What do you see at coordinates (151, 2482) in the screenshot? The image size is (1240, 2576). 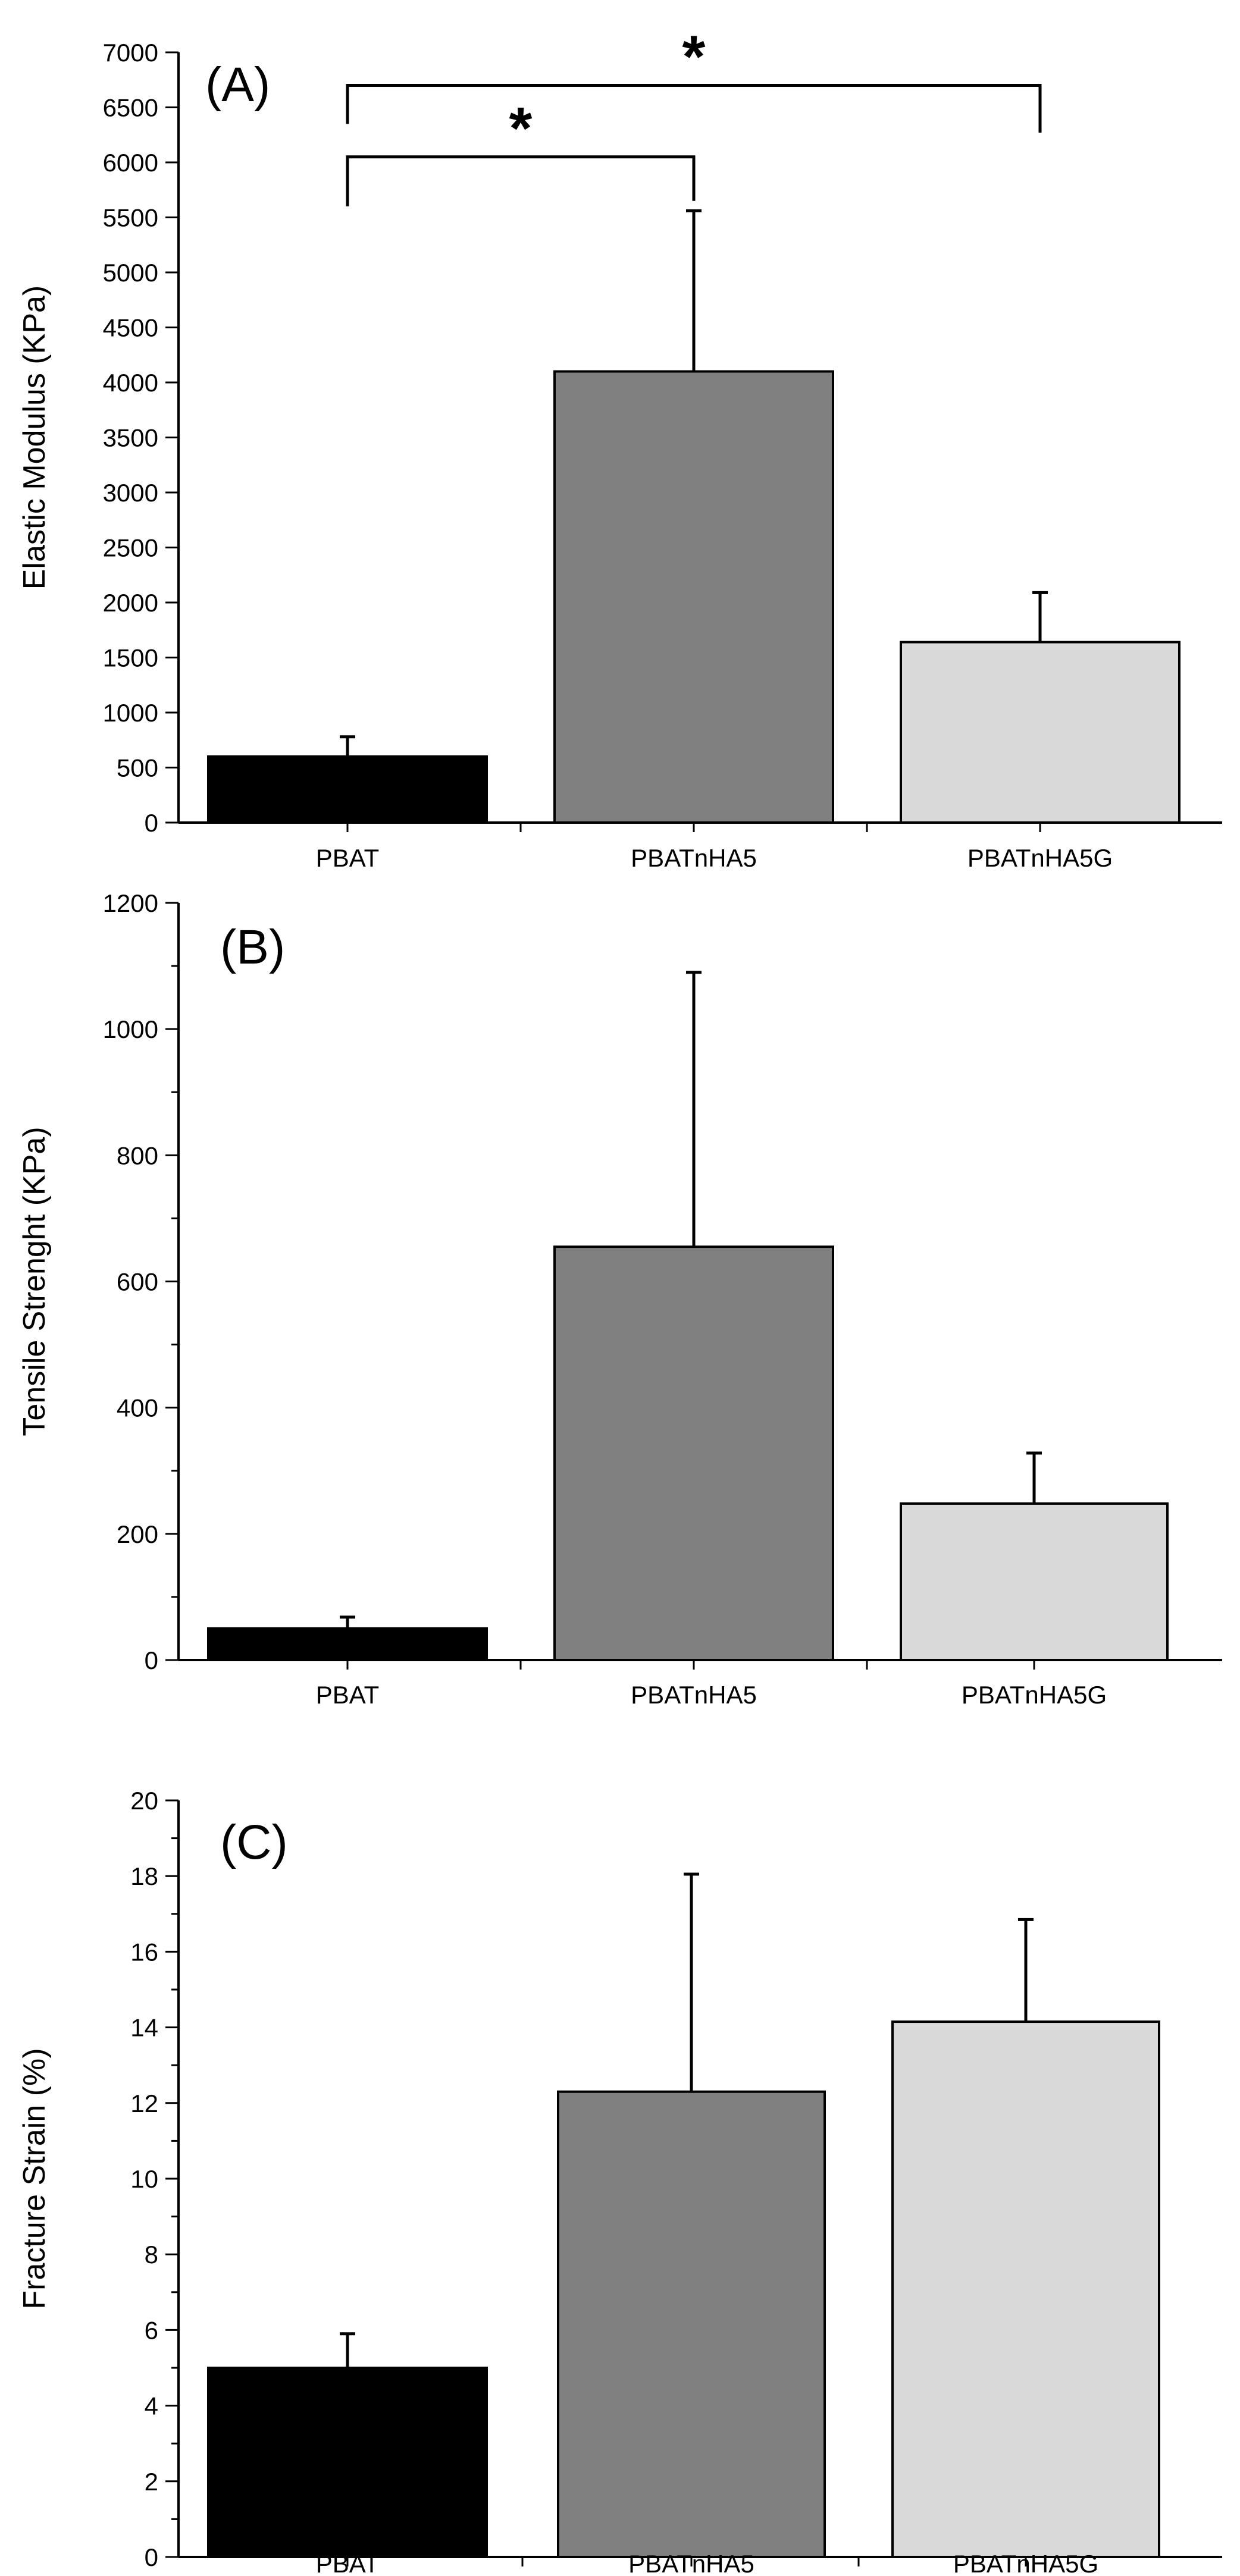 I see `y-tick-label: 2` at bounding box center [151, 2482].